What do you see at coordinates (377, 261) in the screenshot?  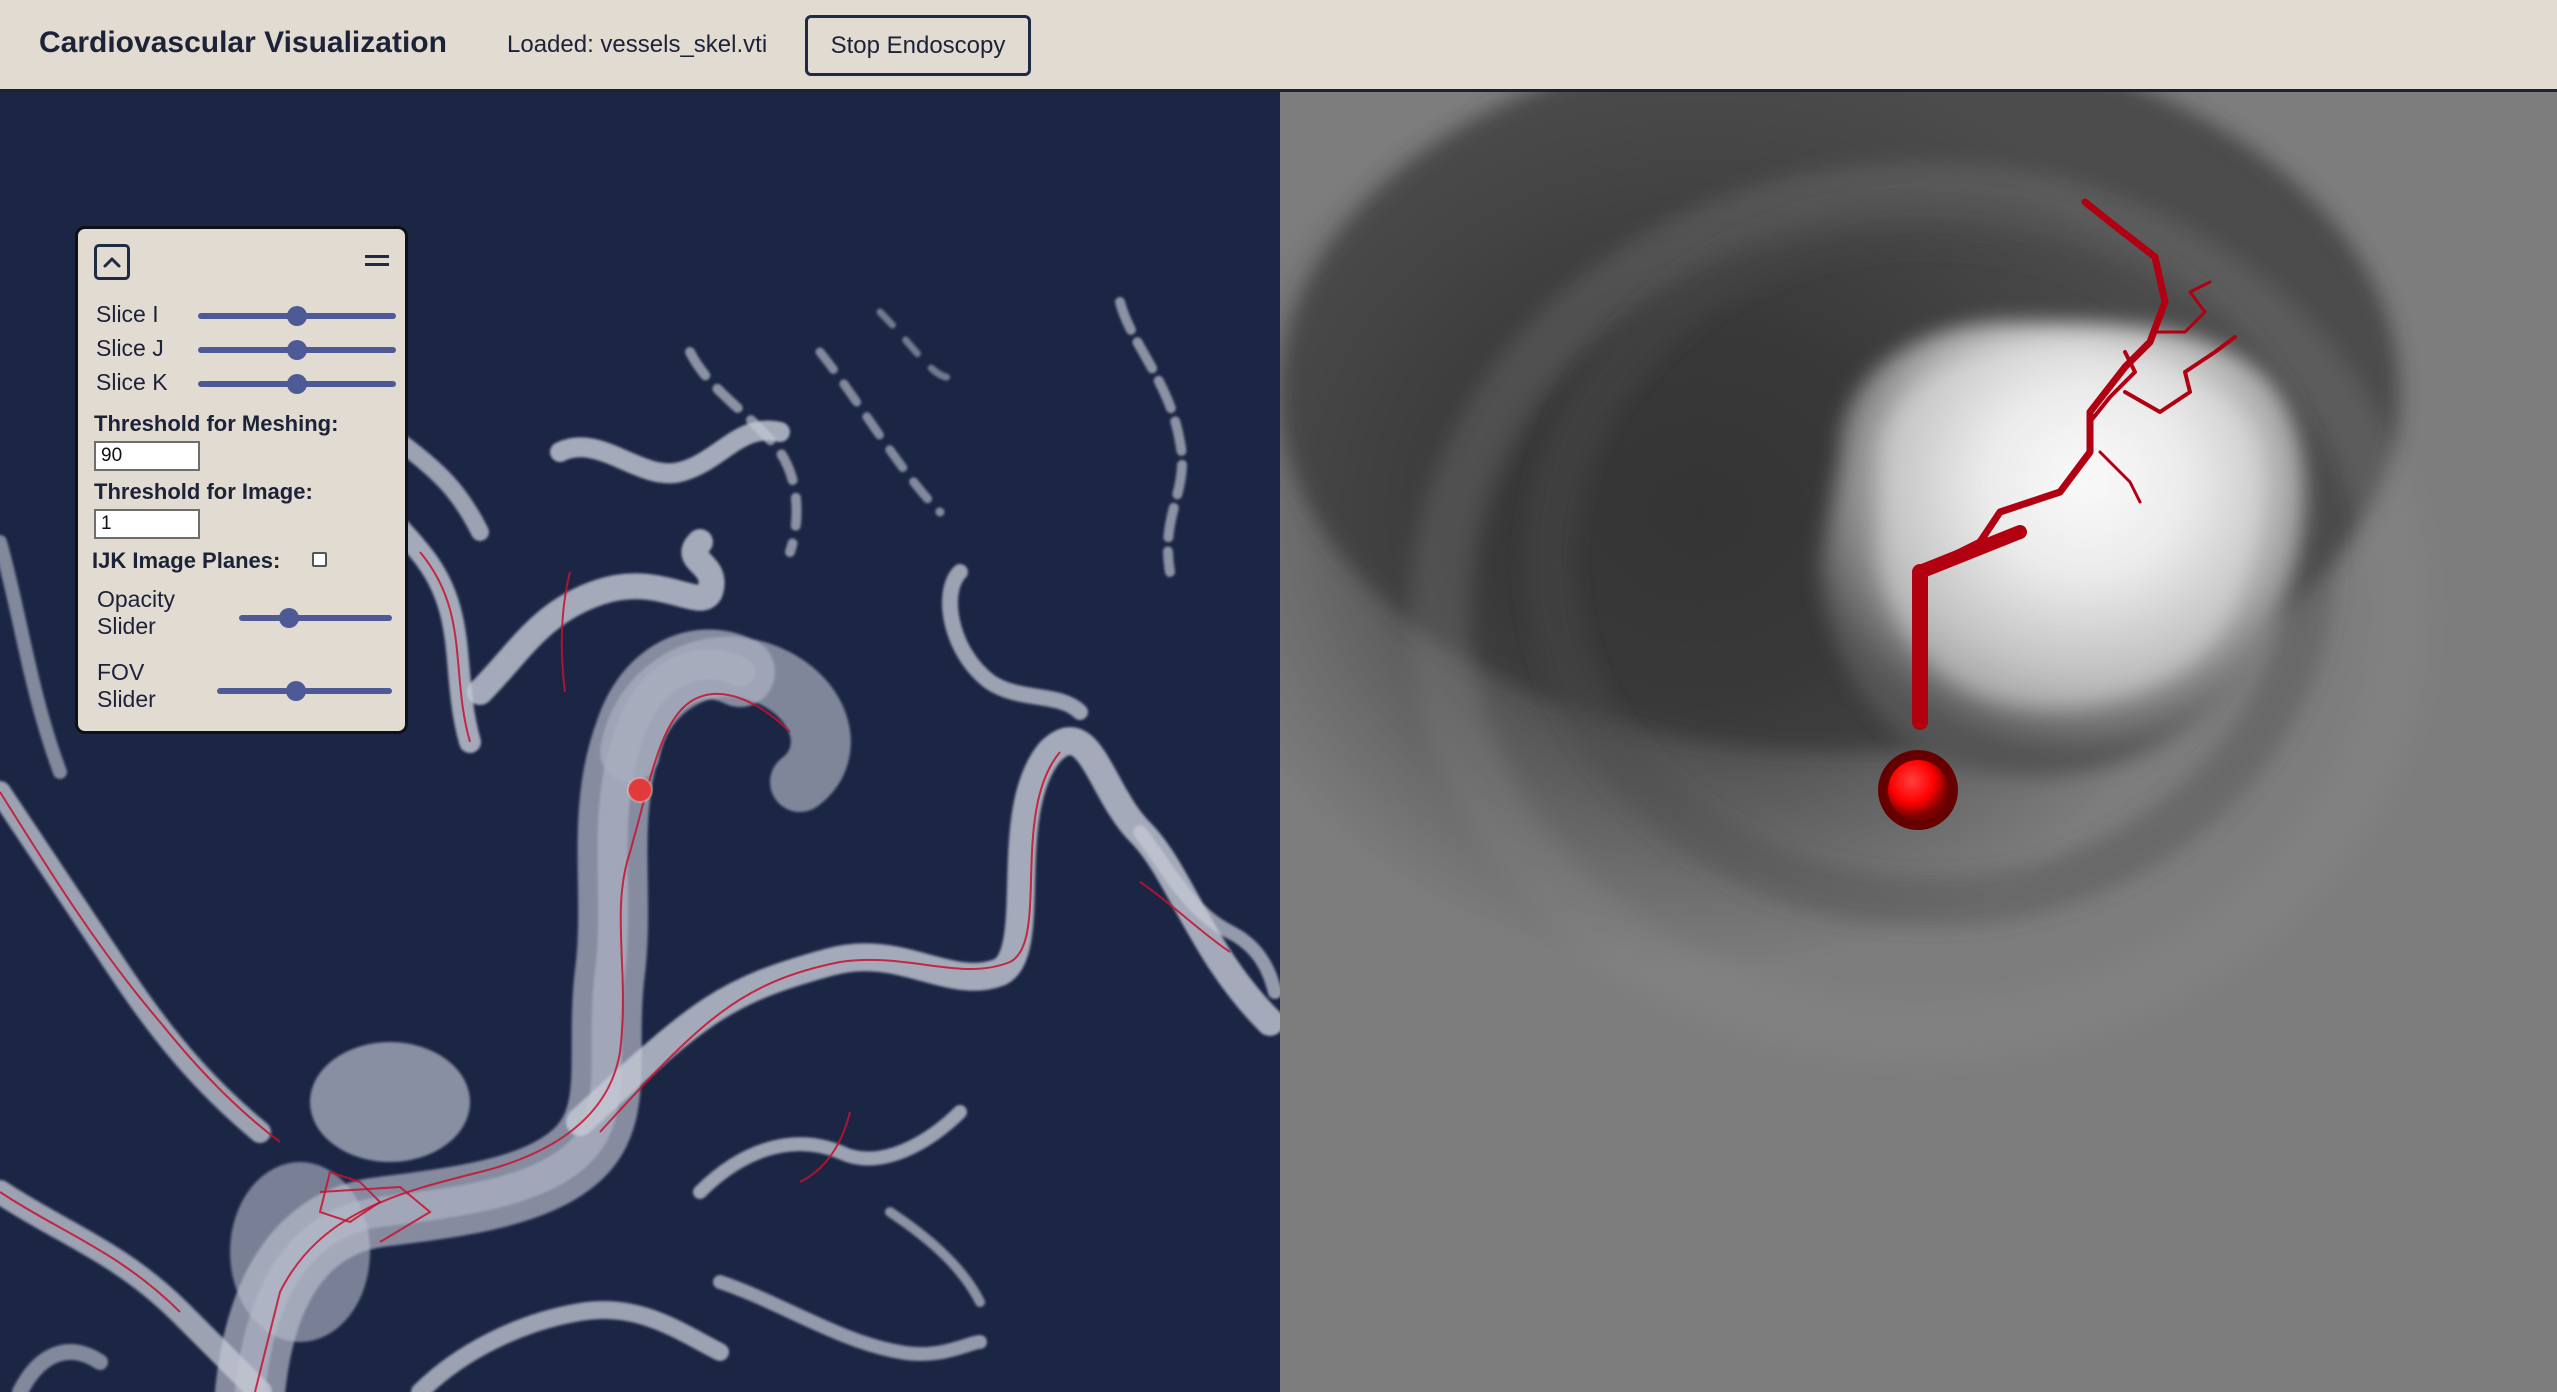 I see `hamburger-icon` at bounding box center [377, 261].